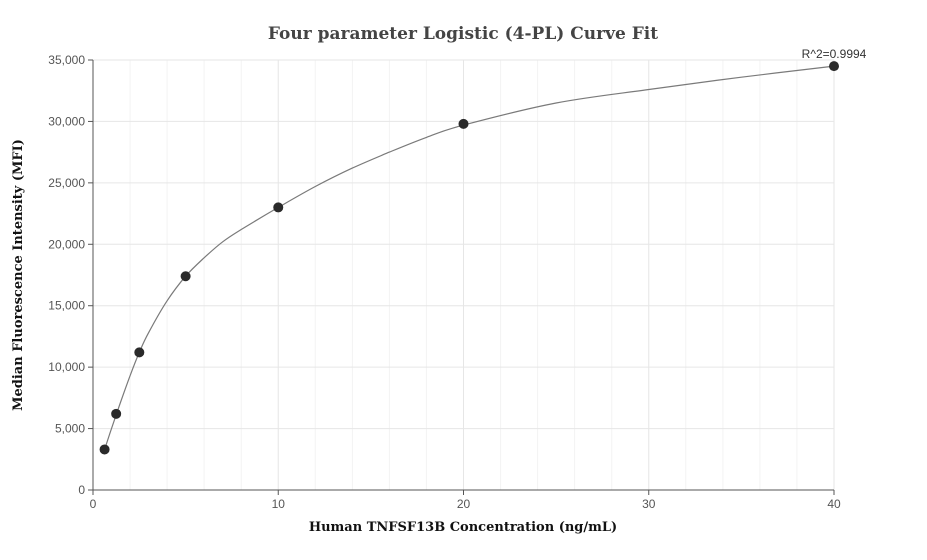 This screenshot has width=927, height=560. Describe the element at coordinates (649, 504) in the screenshot. I see `x-tick-label: 30` at that location.